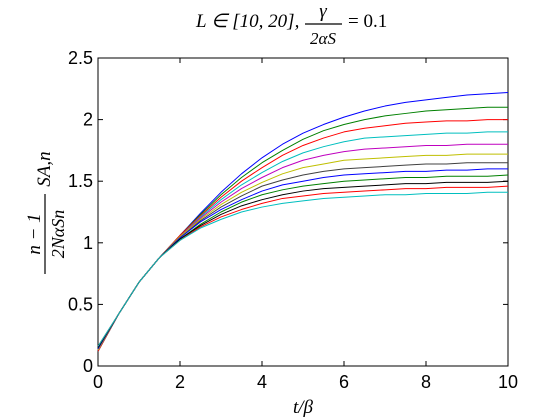 The width and height of the screenshot is (560, 420). I want to click on x-tick-label: 8, so click(426, 382).